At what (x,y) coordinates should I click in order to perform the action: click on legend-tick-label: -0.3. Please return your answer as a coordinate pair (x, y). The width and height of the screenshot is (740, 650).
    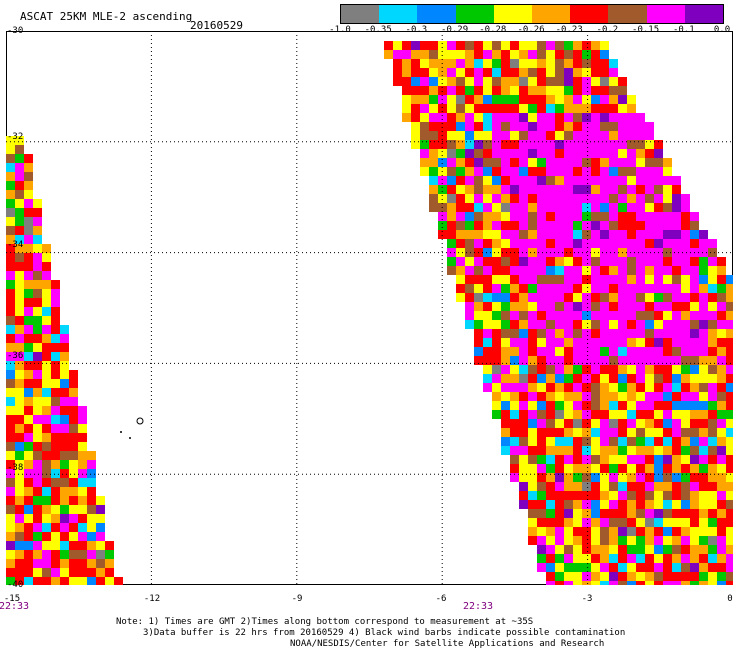
    Looking at the image, I should click on (416, 30).